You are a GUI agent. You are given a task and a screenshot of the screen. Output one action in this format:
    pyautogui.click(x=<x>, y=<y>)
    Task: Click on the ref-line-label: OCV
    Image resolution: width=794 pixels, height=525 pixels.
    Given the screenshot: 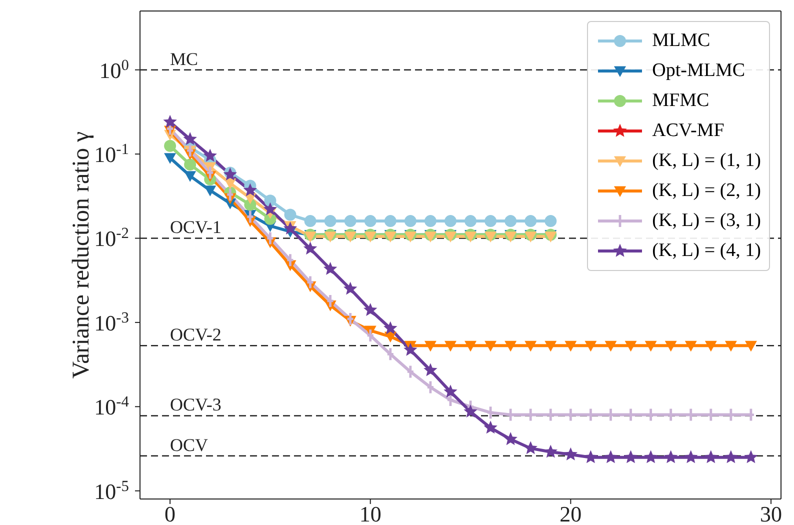 What is the action you would take?
    pyautogui.click(x=189, y=444)
    